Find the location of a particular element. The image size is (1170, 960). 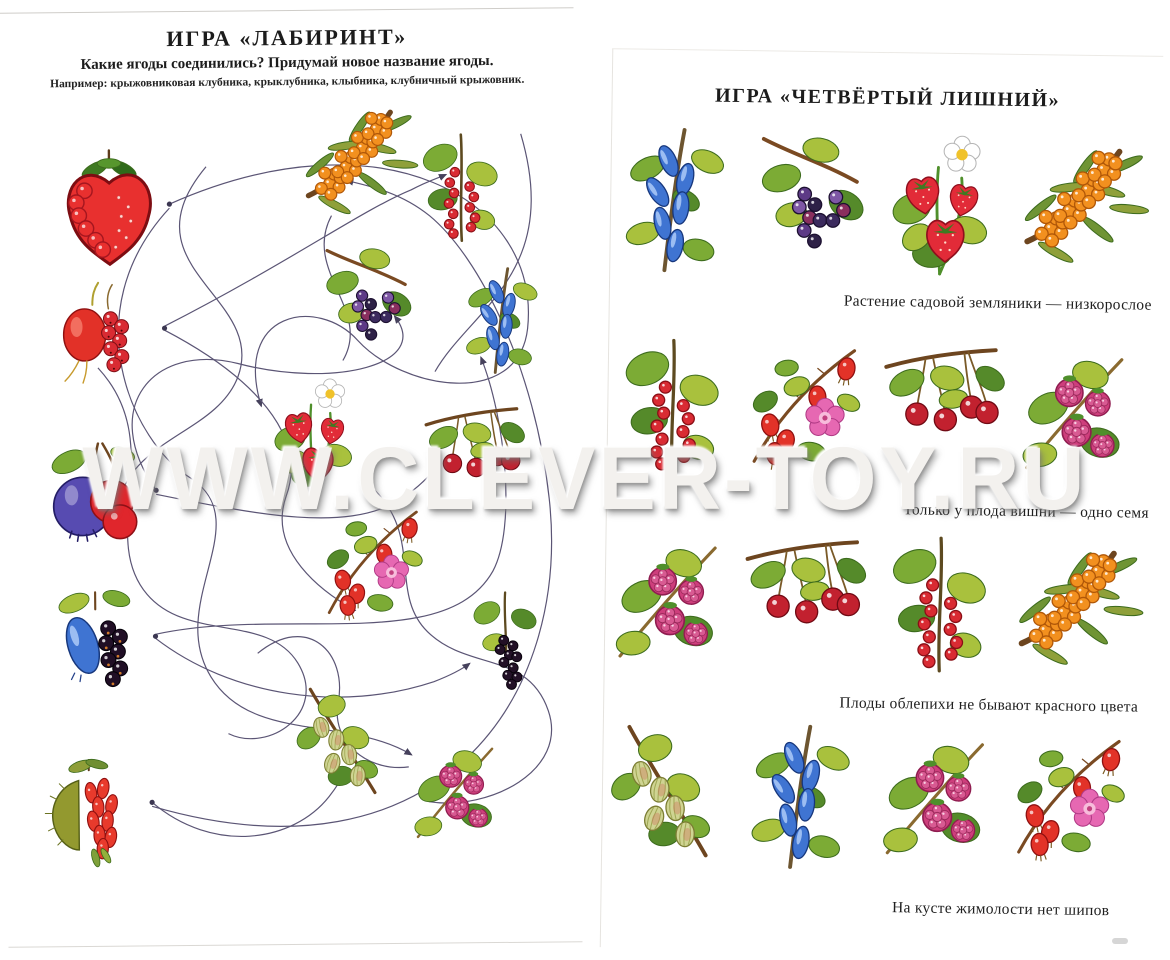

berry-honeysuckle-blackcurrant-hybrid is located at coordinates (95, 636).